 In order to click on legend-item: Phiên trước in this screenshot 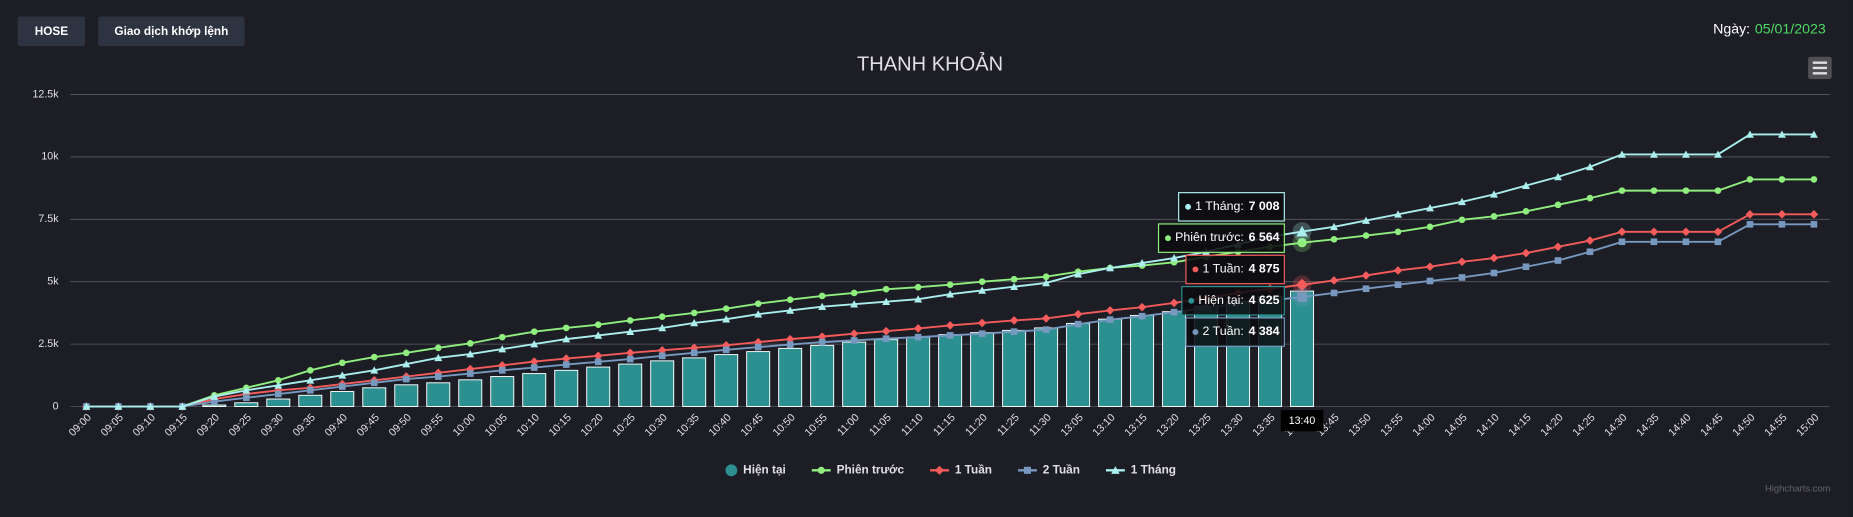, I will do `click(858, 469)`.